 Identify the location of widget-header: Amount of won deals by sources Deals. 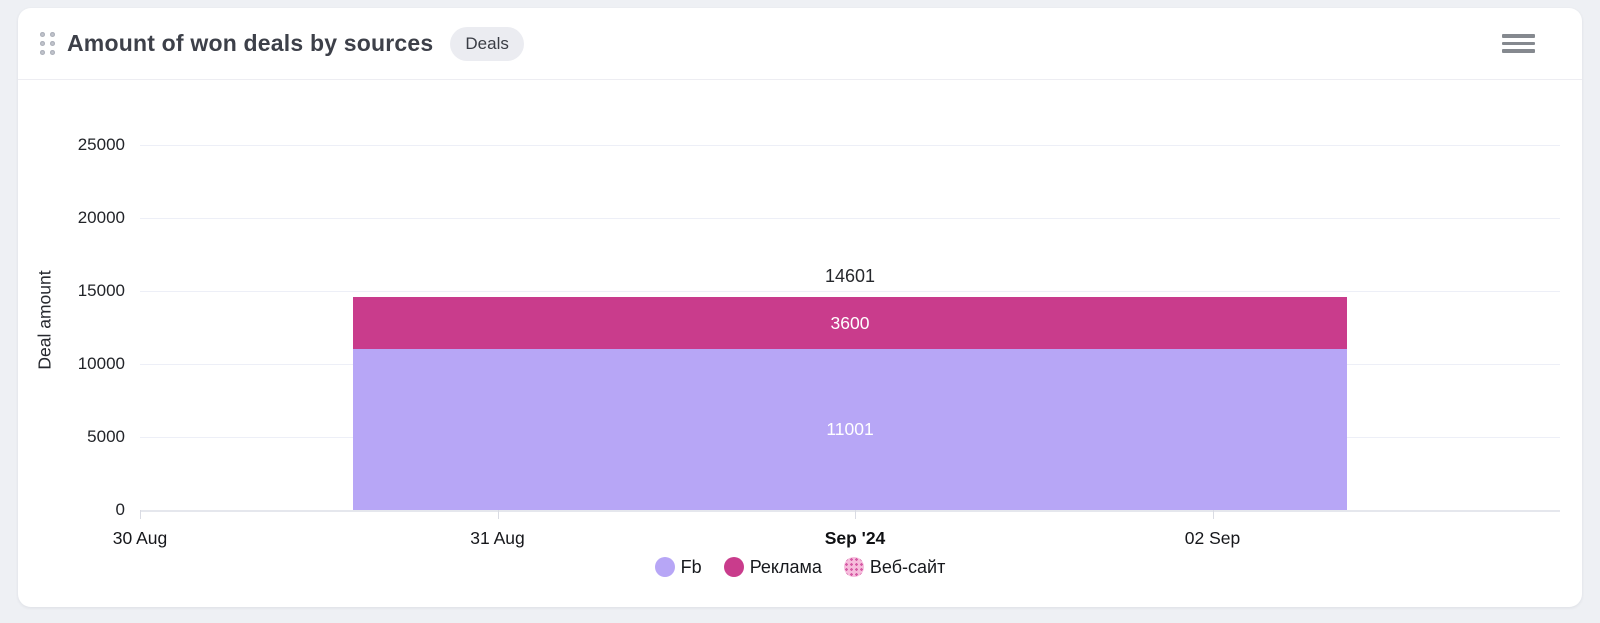
(800, 44).